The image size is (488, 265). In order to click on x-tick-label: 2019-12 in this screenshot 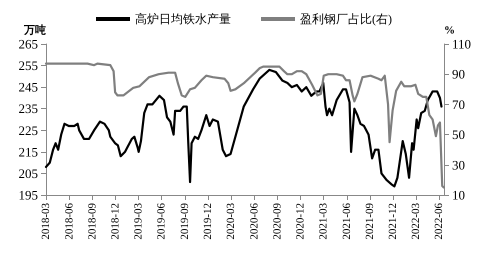, I will do `click(208, 221)`.